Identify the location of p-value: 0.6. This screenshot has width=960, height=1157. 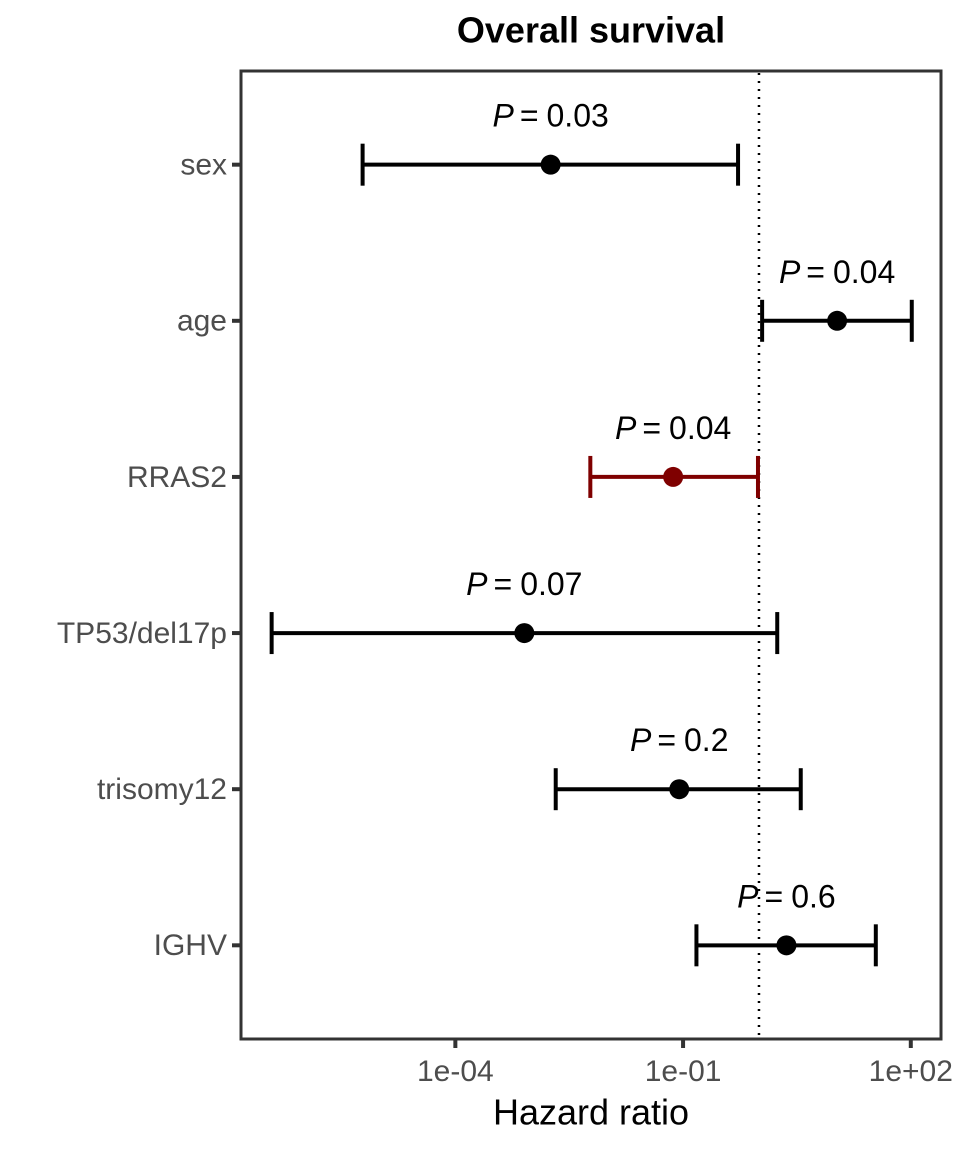
(813, 897).